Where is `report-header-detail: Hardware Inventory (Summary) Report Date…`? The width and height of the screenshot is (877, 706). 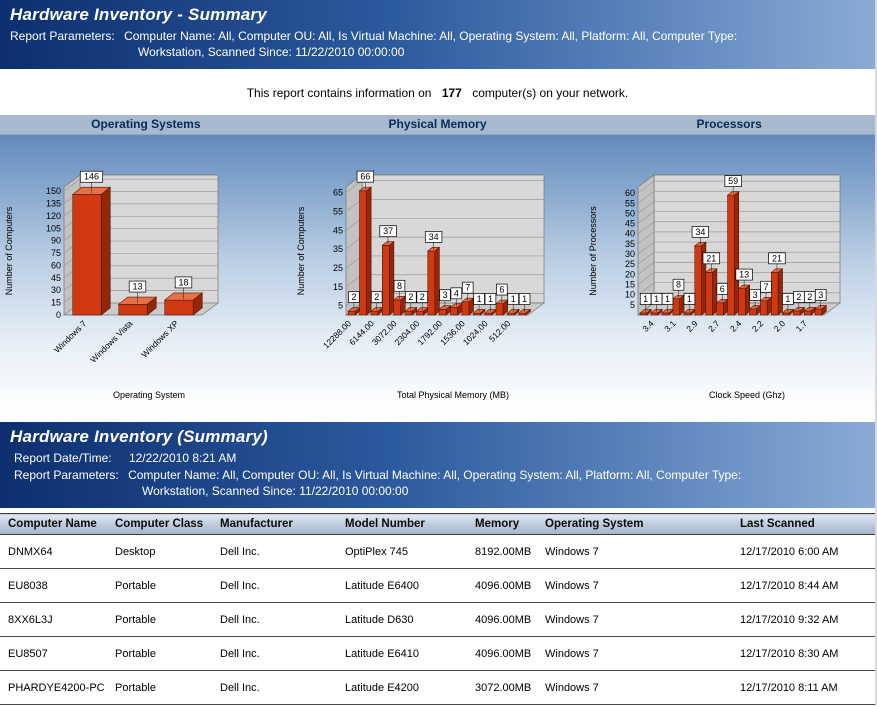
report-header-detail: Hardware Inventory (Summary) Report Date… is located at coordinates (437, 465).